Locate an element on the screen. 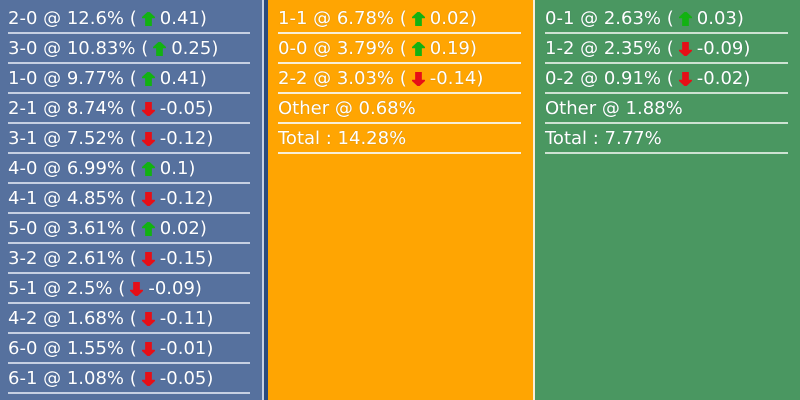 Image resolution: width=800 pixels, height=400 pixels. score-label: 4-1 @ 4.85% ( is located at coordinates (72, 198).